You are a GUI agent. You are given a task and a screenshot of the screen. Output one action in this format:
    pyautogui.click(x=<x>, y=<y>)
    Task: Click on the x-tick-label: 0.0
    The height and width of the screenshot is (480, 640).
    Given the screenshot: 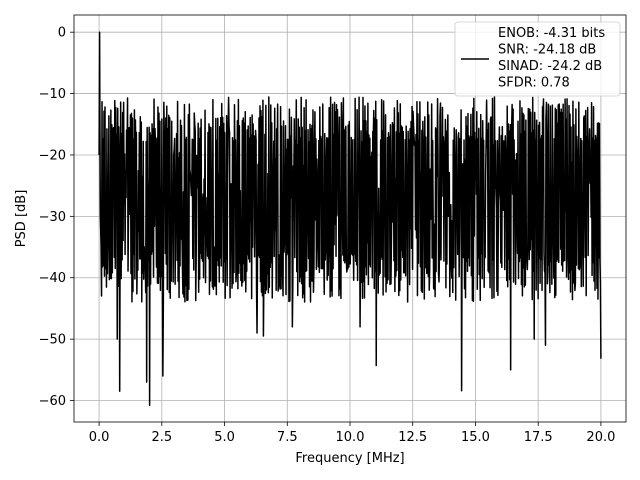 What is the action you would take?
    pyautogui.click(x=99, y=437)
    